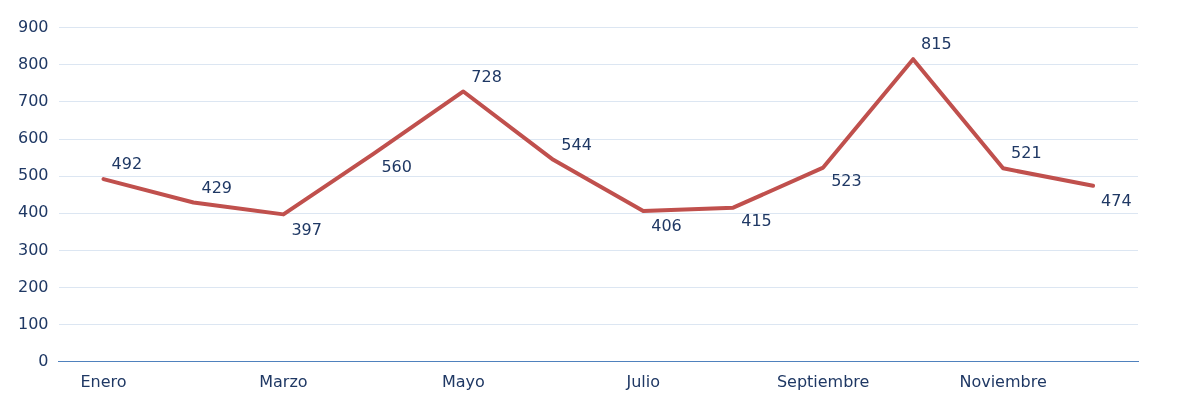 This screenshot has width=1186, height=403. I want to click on x-tick-label: Septiembre, so click(823, 381).